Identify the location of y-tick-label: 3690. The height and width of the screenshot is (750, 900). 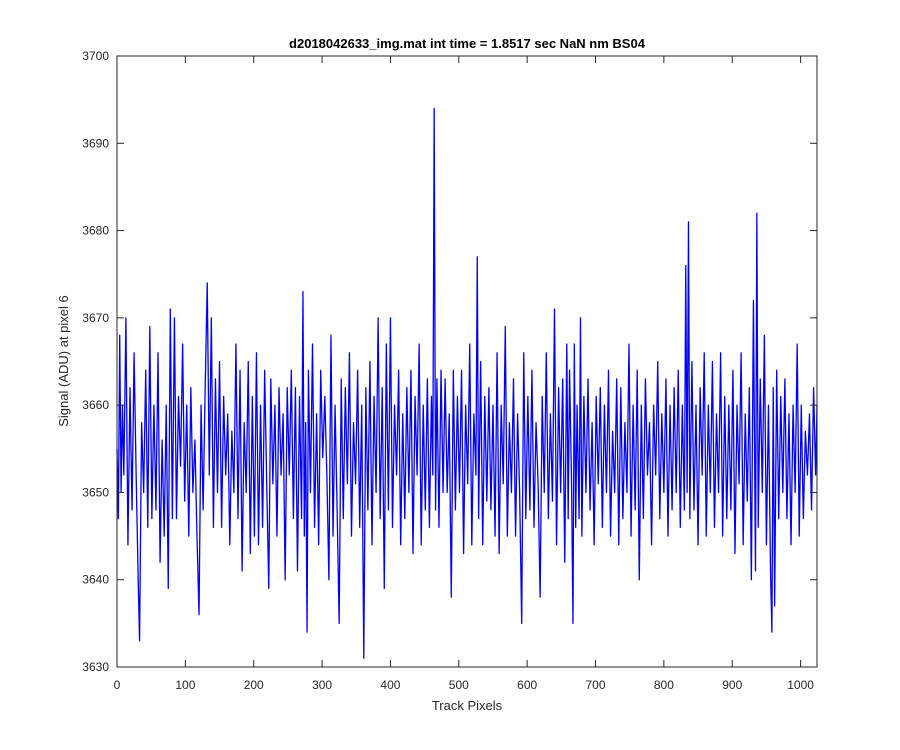
(95, 143).